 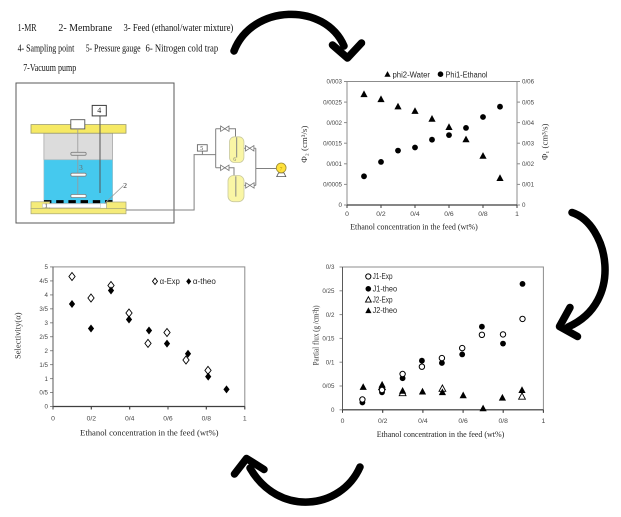 What do you see at coordinates (528, 164) in the screenshot?
I see `svg-text: 0/02` at bounding box center [528, 164].